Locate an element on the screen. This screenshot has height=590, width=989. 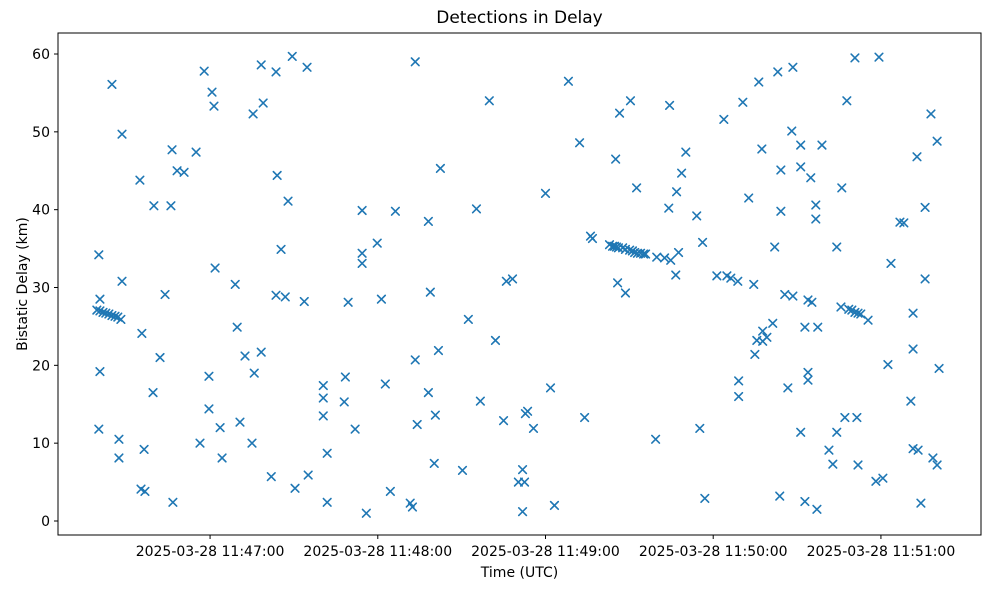
y-tick-label: 50 is located at coordinates (41, 133).